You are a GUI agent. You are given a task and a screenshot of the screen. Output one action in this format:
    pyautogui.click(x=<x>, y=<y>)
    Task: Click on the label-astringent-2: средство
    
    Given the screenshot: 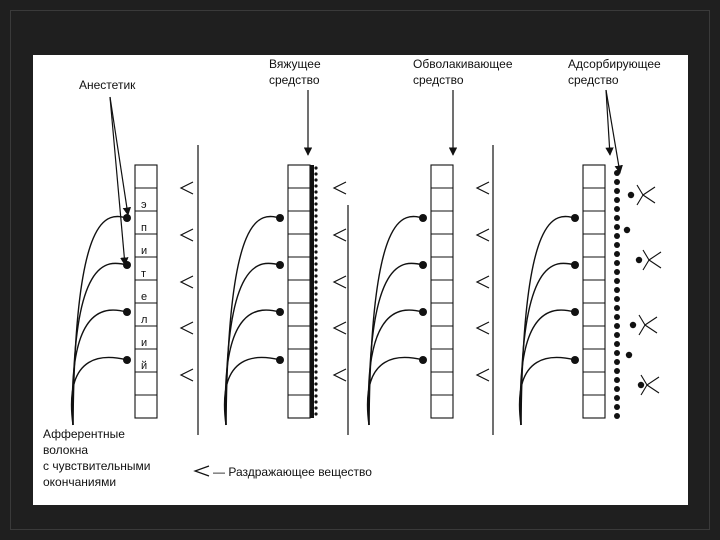 What is the action you would take?
    pyautogui.click(x=294, y=80)
    